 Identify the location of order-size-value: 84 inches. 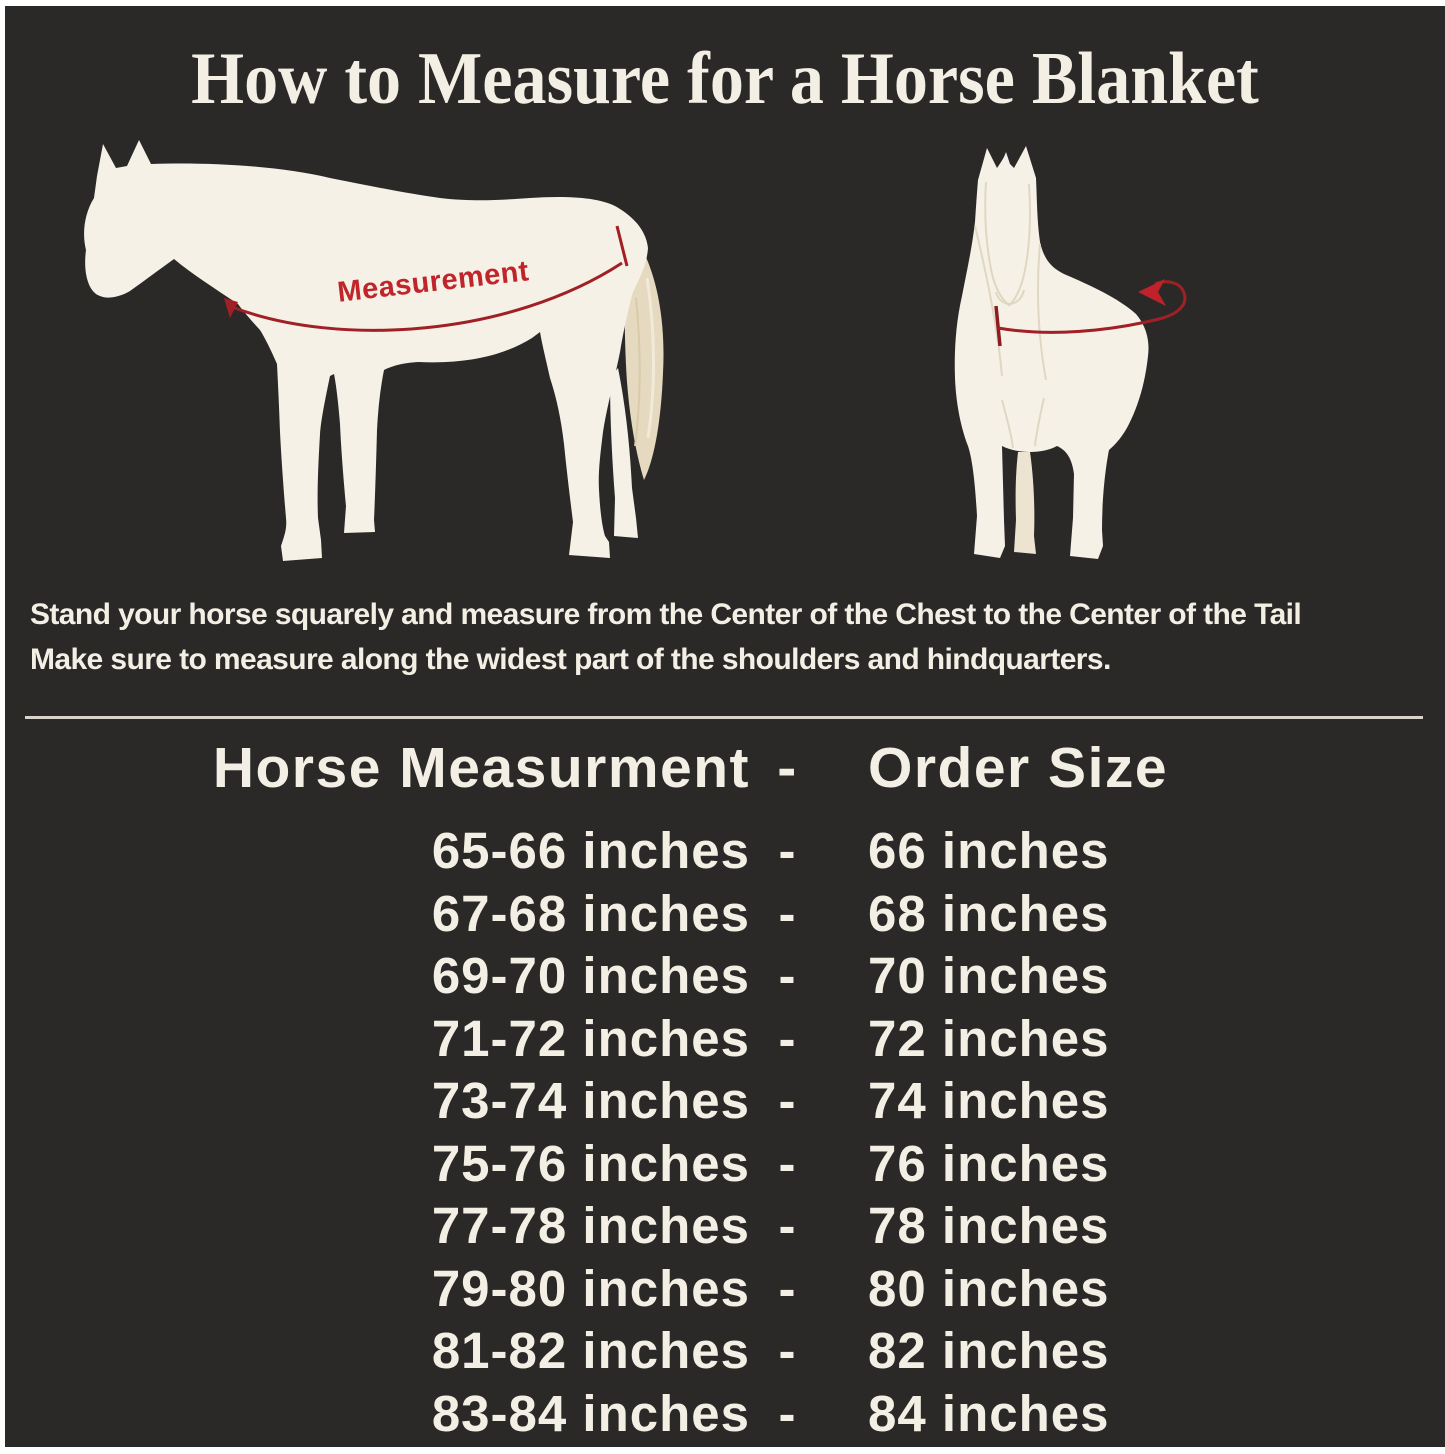
(989, 1413).